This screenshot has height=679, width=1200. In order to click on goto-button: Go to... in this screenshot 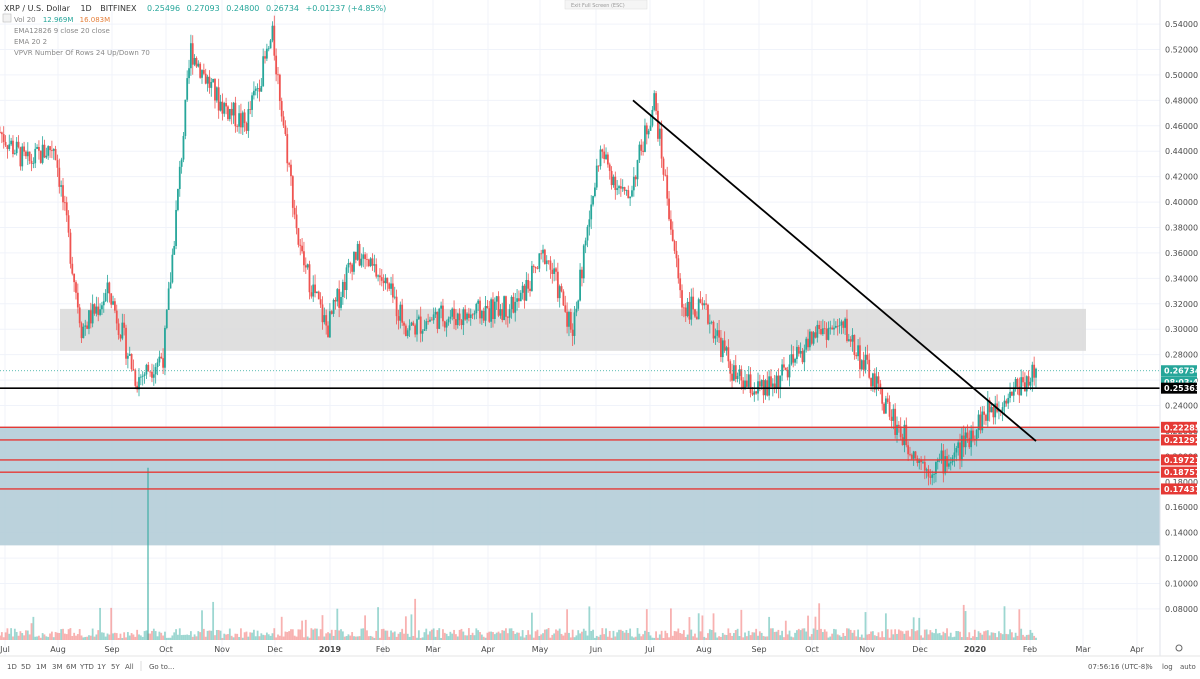, I will do `click(162, 667)`.